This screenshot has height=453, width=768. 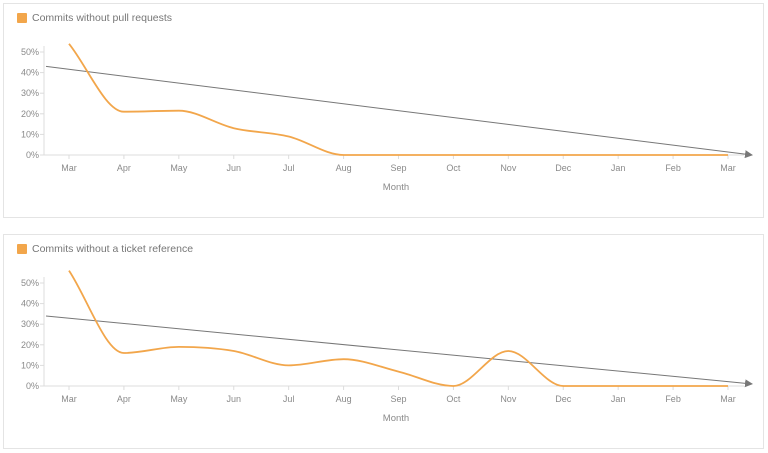 I want to click on legend-label: Commits without a ticket reference, so click(x=113, y=249).